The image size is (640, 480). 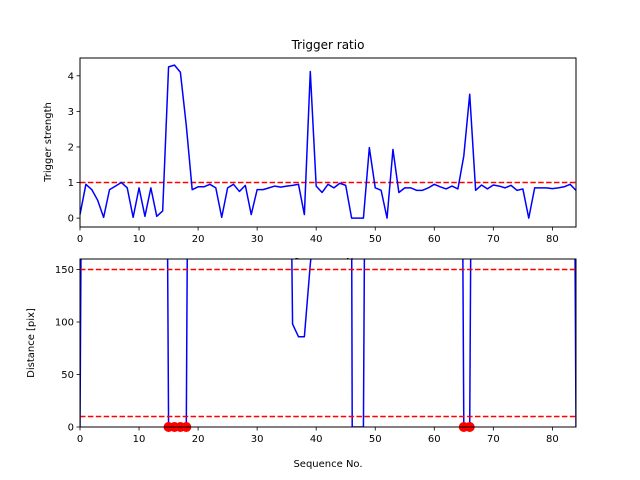 I want to click on chart-title: Trigger ratio, so click(x=328, y=45).